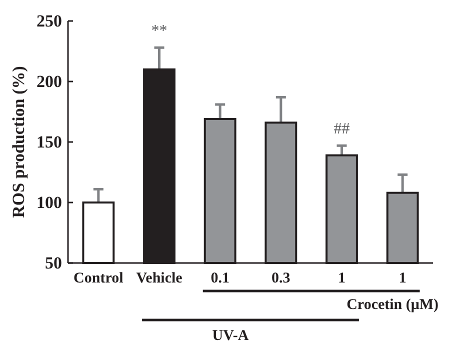  I want to click on x-tick-label: Control, so click(99, 278).